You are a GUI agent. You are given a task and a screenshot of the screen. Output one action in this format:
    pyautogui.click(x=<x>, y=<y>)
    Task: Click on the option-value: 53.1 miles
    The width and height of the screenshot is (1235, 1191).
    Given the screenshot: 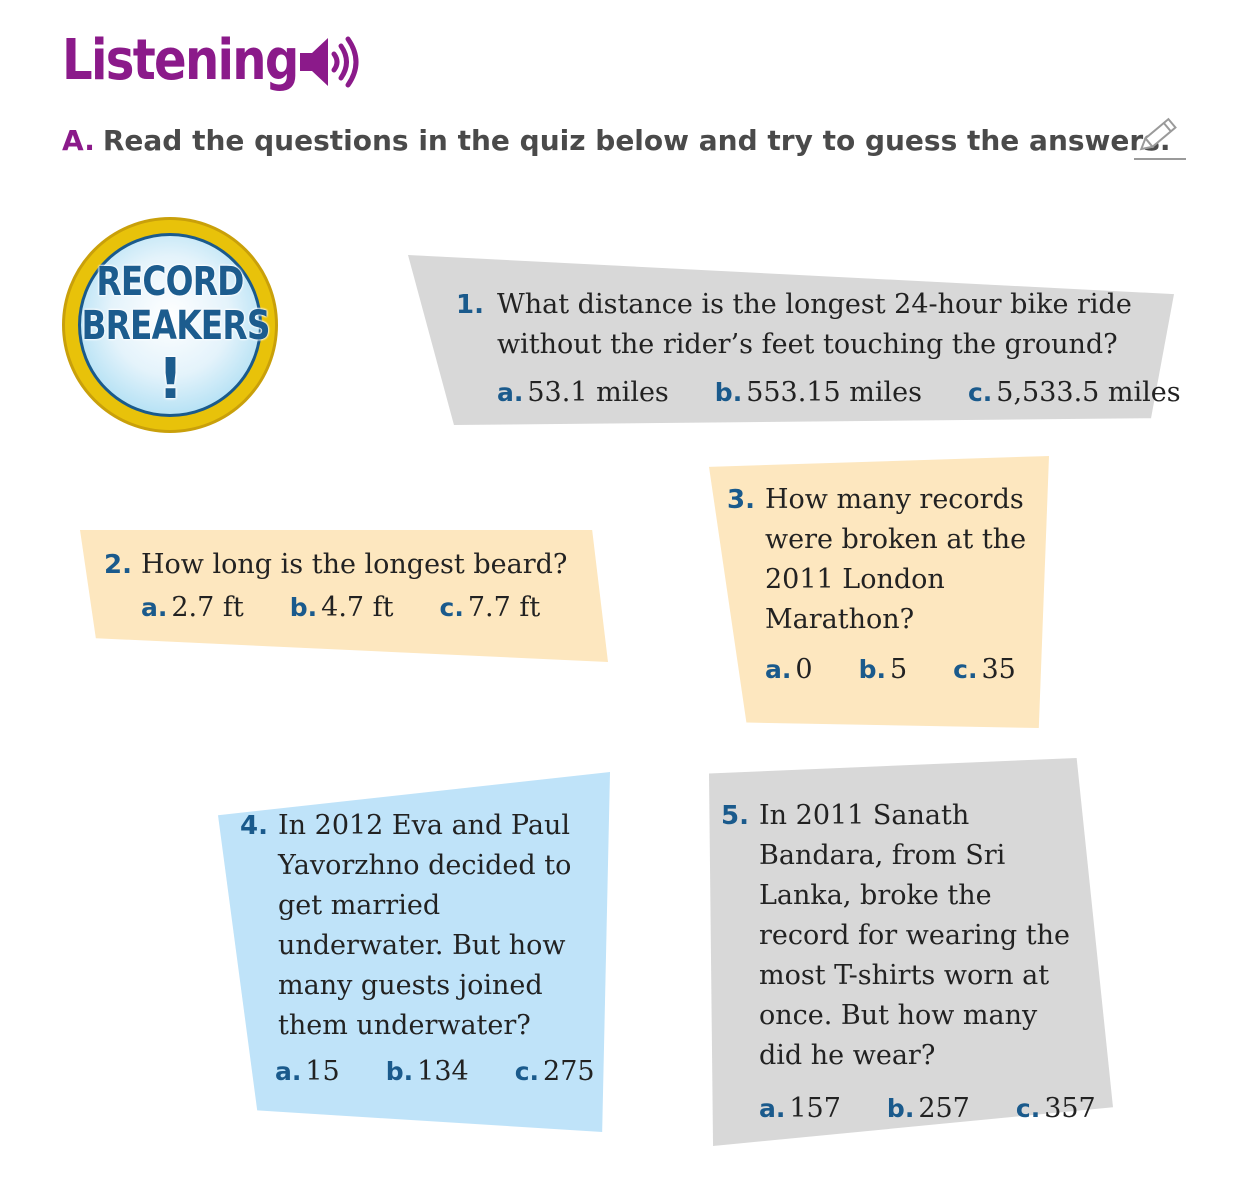 What is the action you would take?
    pyautogui.click(x=598, y=392)
    